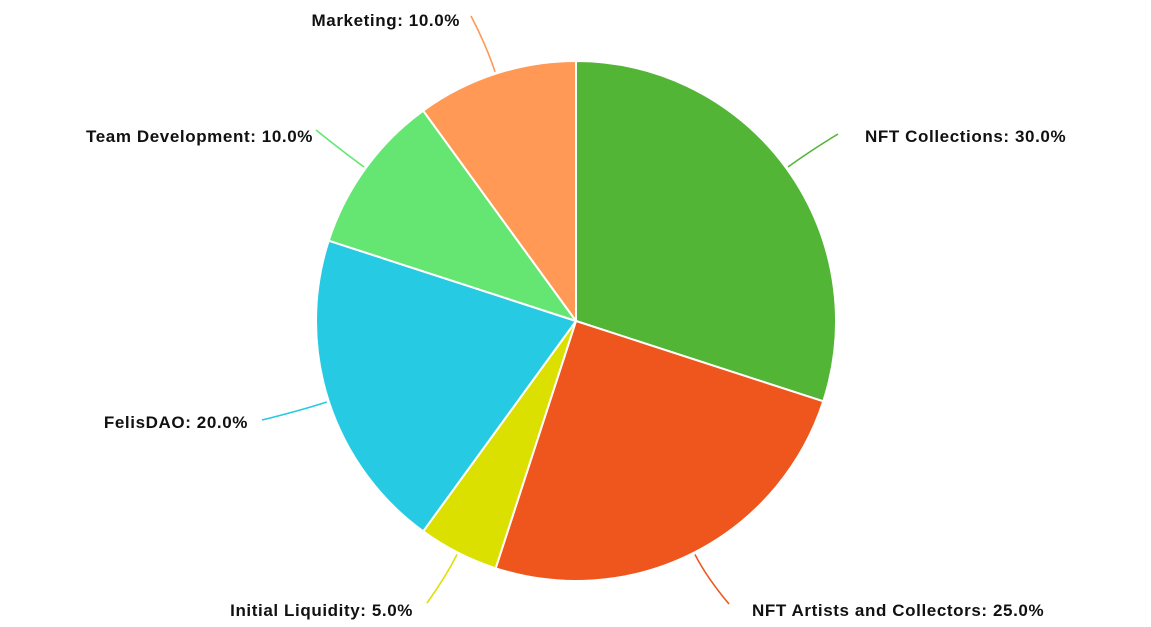 This screenshot has width=1151, height=627. Describe the element at coordinates (176, 422) in the screenshot. I see `slice-label: FelisDAO: 20.0%` at that location.